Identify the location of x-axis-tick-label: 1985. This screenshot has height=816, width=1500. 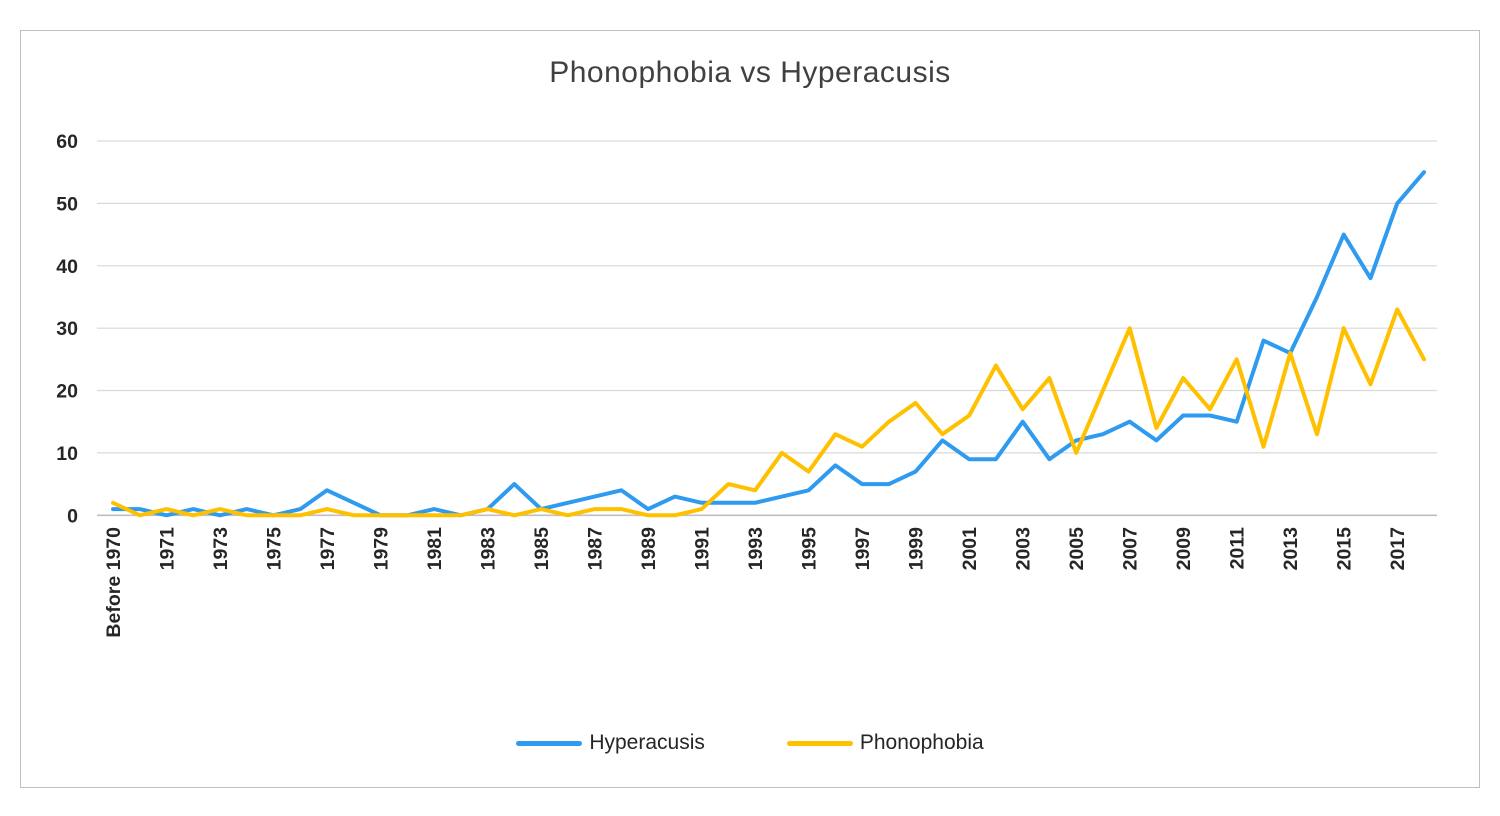
(542, 549).